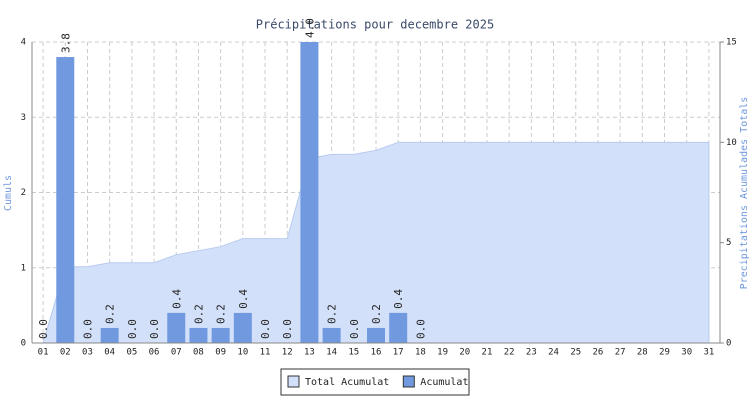  What do you see at coordinates (220, 353) in the screenshot?
I see `x-tick-label: 09` at bounding box center [220, 353].